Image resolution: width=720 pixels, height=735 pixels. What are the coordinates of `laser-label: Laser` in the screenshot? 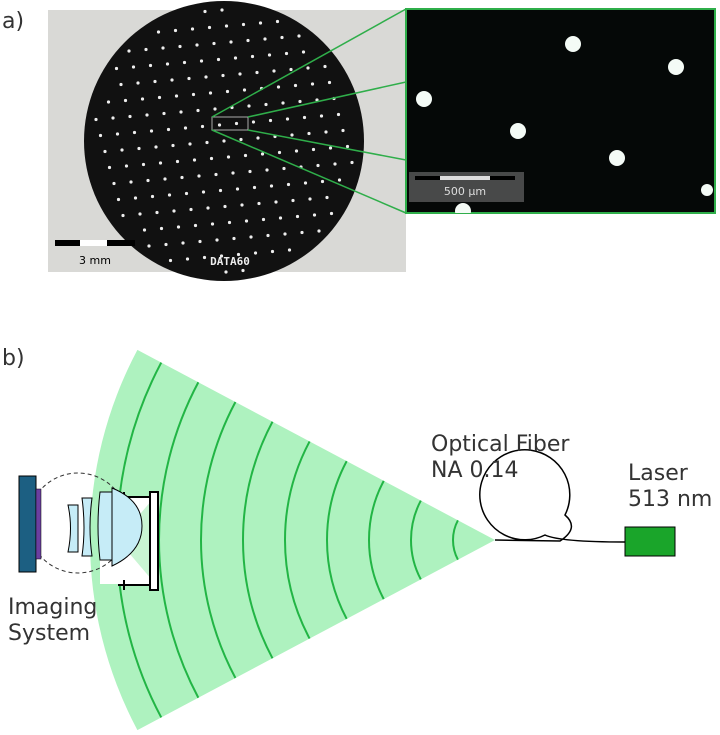 It's located at (658, 473).